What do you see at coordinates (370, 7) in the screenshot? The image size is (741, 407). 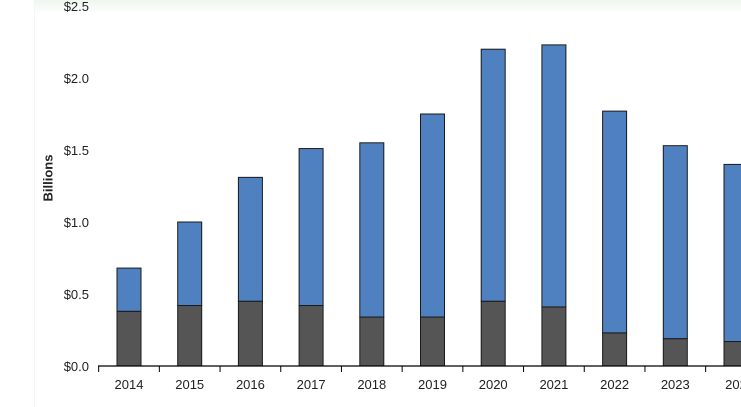 I see `top-band` at bounding box center [370, 7].